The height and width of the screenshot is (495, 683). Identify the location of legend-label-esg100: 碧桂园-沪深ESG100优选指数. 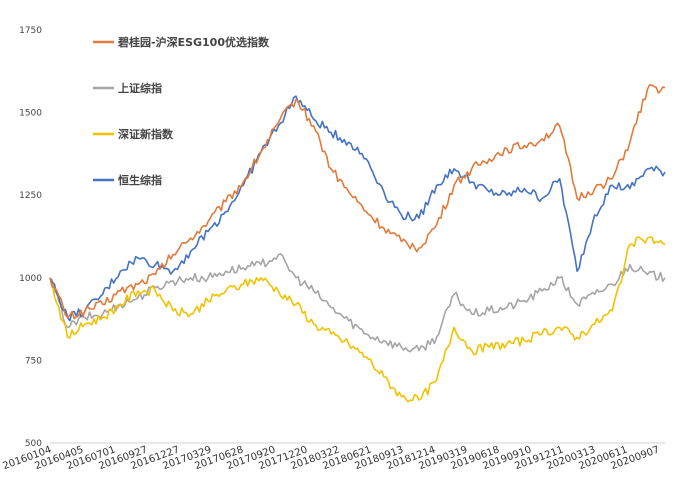
(193, 42).